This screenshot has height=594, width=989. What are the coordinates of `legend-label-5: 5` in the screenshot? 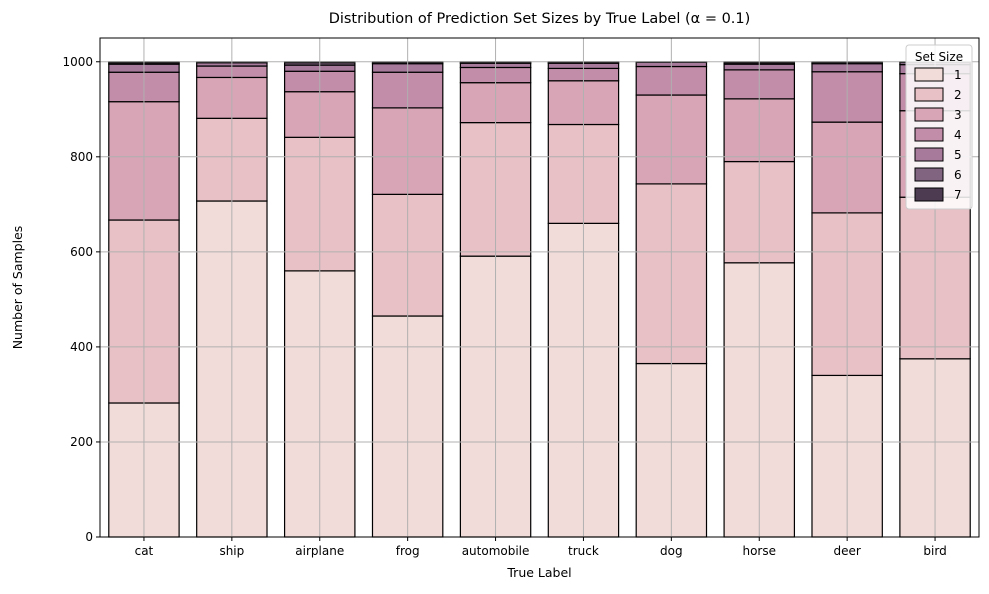 It's located at (958, 155).